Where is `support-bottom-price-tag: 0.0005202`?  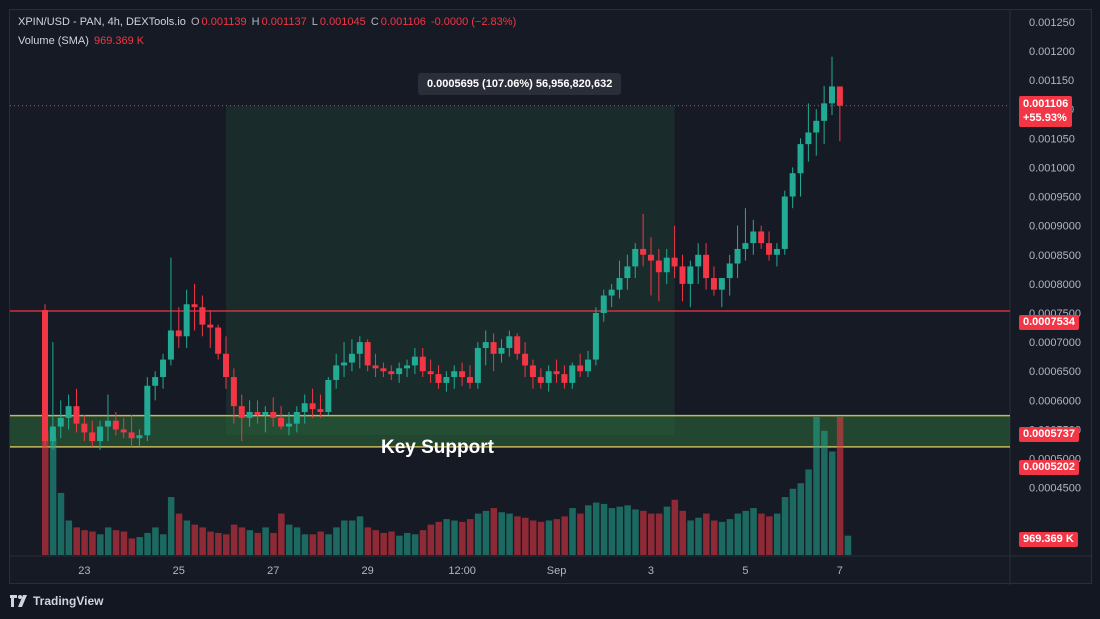 support-bottom-price-tag: 0.0005202 is located at coordinates (1049, 467).